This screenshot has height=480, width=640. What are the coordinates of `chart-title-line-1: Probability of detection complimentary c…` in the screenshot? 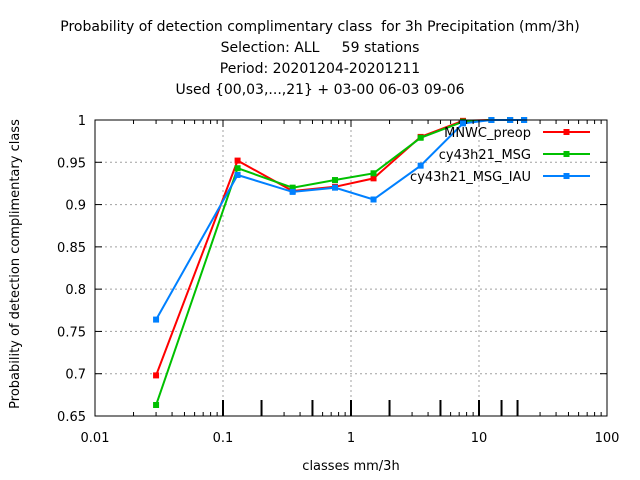 It's located at (320, 27).